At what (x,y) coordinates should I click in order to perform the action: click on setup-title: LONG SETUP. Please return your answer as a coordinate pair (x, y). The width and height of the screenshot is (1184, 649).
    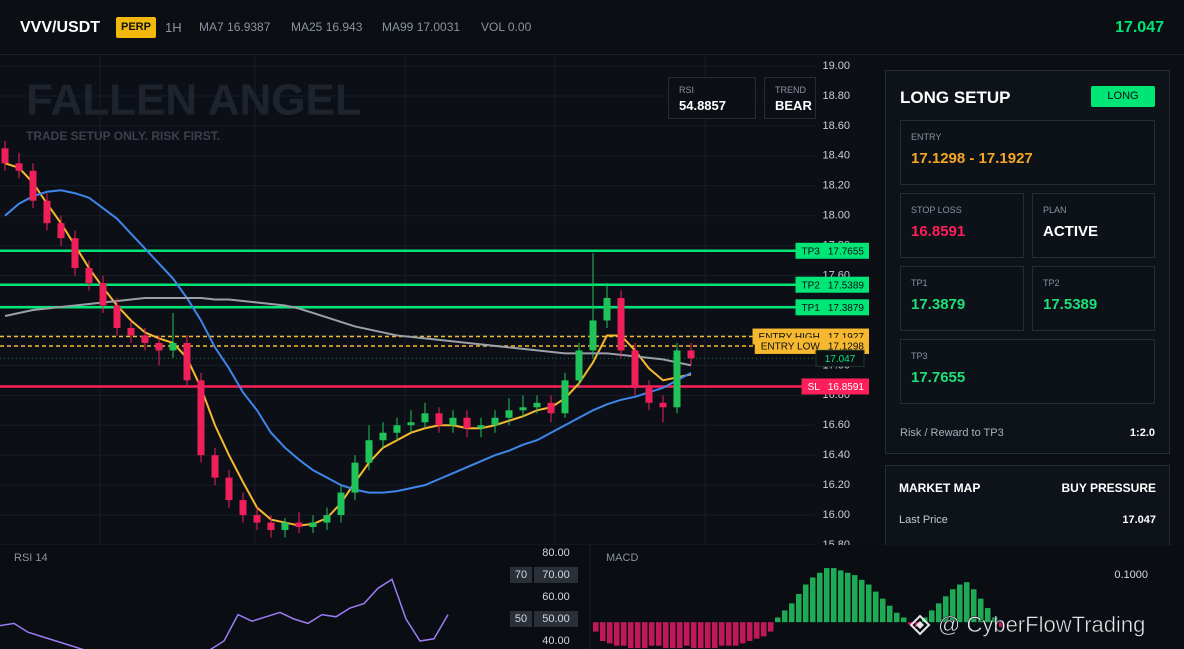
    Looking at the image, I should click on (955, 97).